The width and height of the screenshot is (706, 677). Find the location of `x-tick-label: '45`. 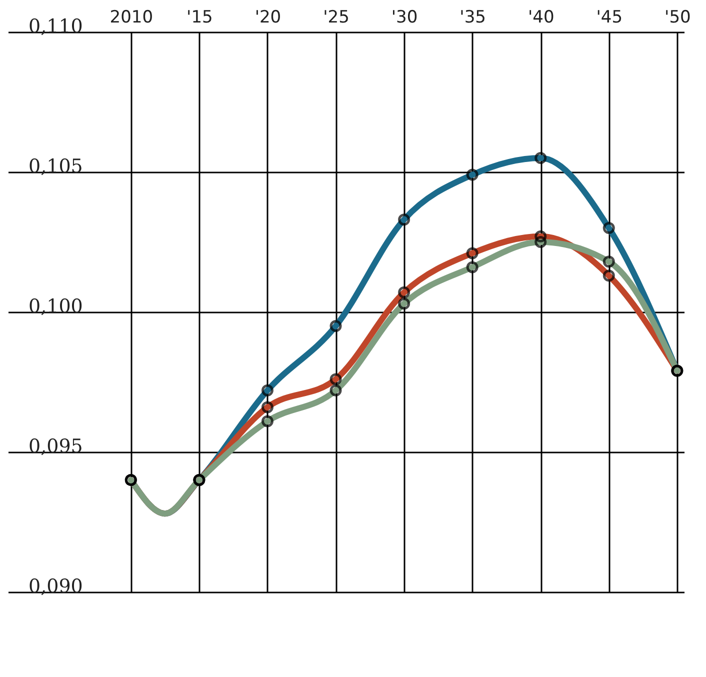

x-tick-label: '45 is located at coordinates (609, 18).